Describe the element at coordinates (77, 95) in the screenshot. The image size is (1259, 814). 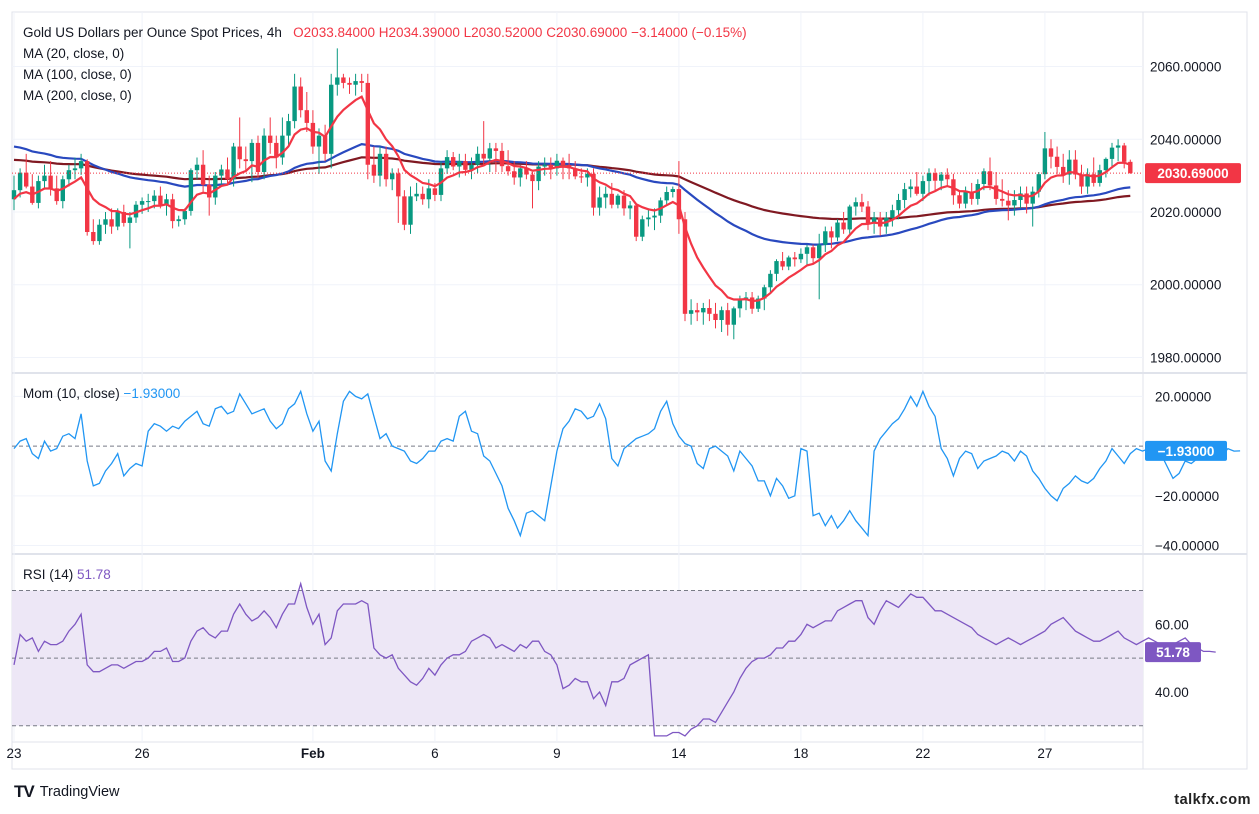
I see `ma200-legend: MA (200, close, 0)` at that location.